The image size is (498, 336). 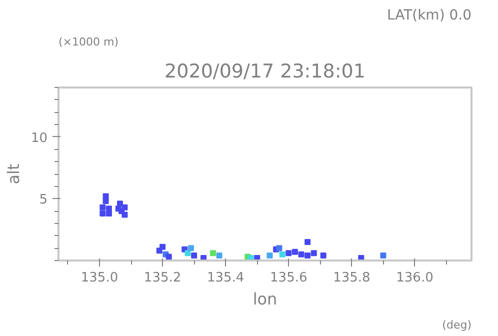 I want to click on x-axis-title: lon, so click(x=265, y=299).